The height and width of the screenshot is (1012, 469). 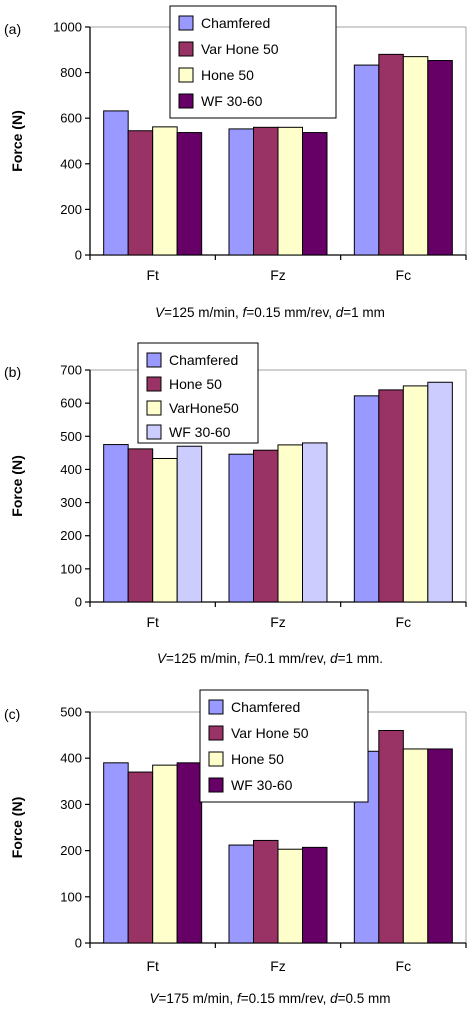 What do you see at coordinates (270, 658) in the screenshot?
I see `panel-caption: V=125 m/min, f=0.1 mm/rev, d=1 mm.` at bounding box center [270, 658].